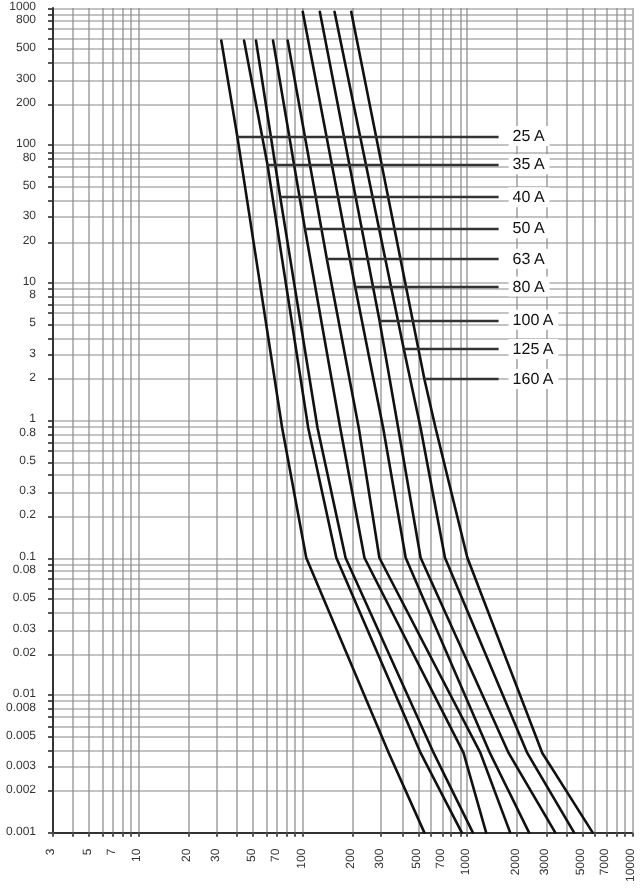 This screenshot has height=888, width=640. I want to click on annotation: 40 A, so click(529, 197).